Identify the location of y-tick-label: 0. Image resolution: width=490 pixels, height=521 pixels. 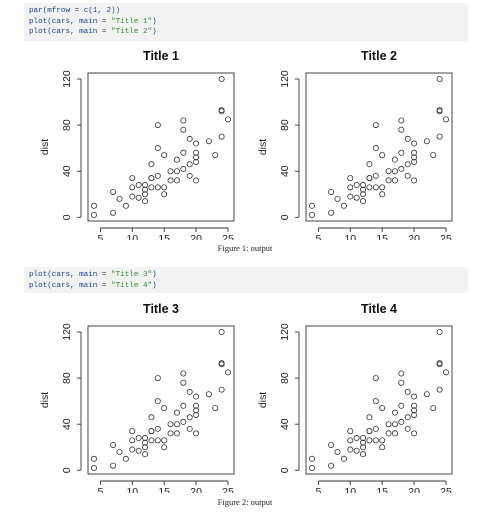
(67, 470).